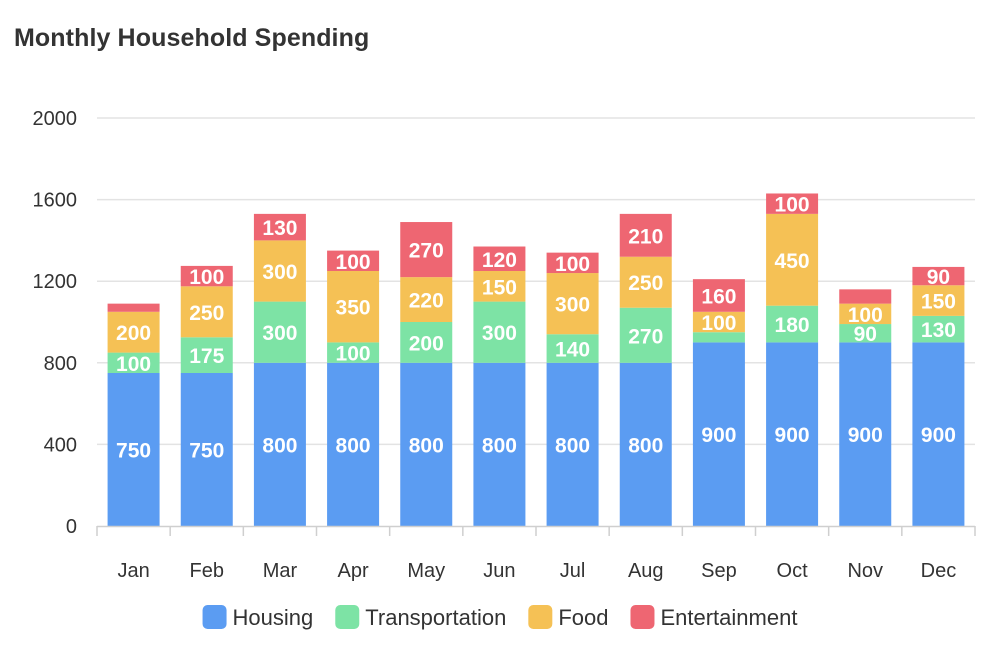 The height and width of the screenshot is (650, 1000). Describe the element at coordinates (192, 38) in the screenshot. I see `chart-title: Monthly Household Spending` at that location.